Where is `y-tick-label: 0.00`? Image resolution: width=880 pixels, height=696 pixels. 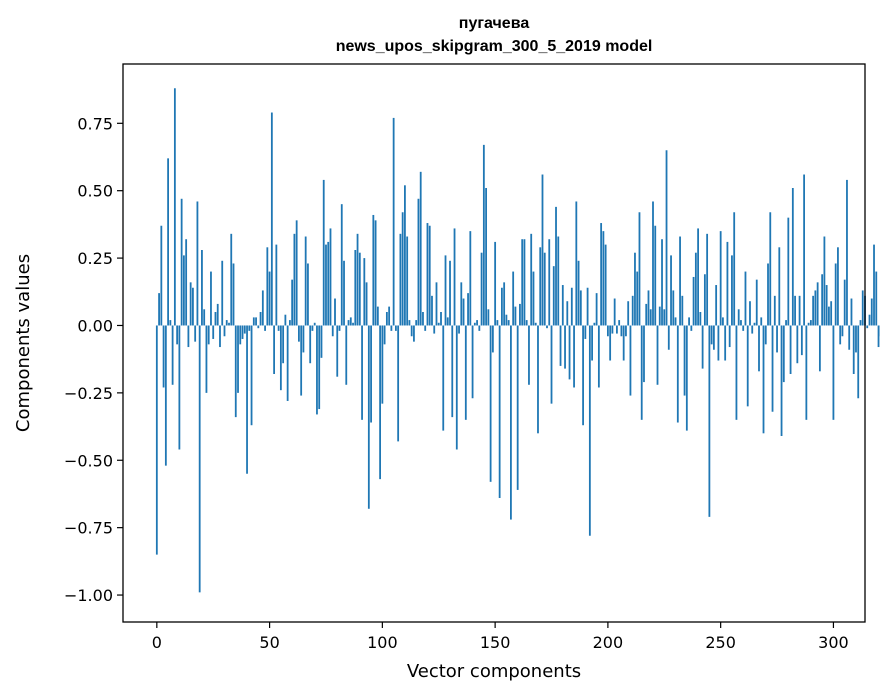 y-tick-label: 0.00 is located at coordinates (95, 325).